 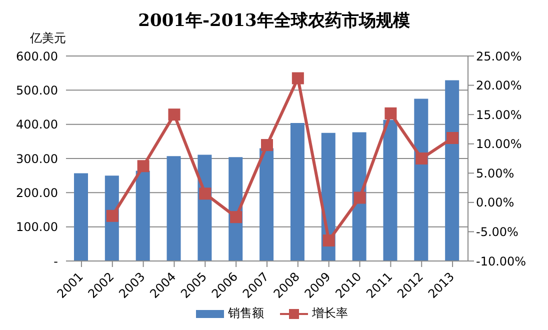 I want to click on y2-tick-label: -5.00%, so click(x=497, y=231).